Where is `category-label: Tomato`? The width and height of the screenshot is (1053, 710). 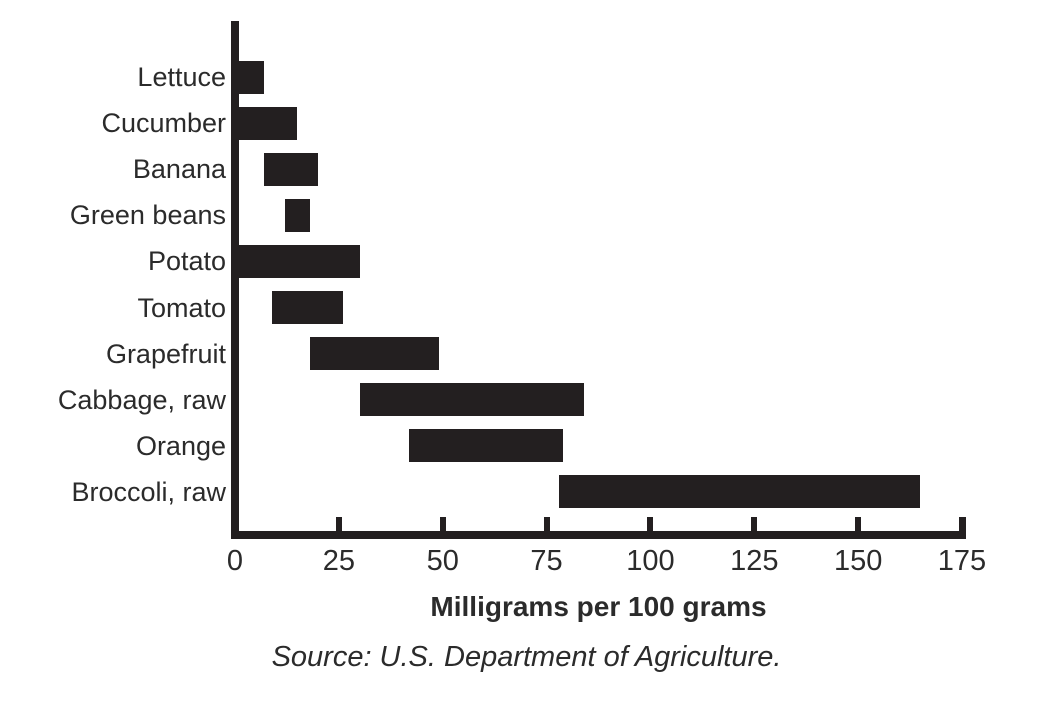
category-label: Tomato is located at coordinates (181, 307).